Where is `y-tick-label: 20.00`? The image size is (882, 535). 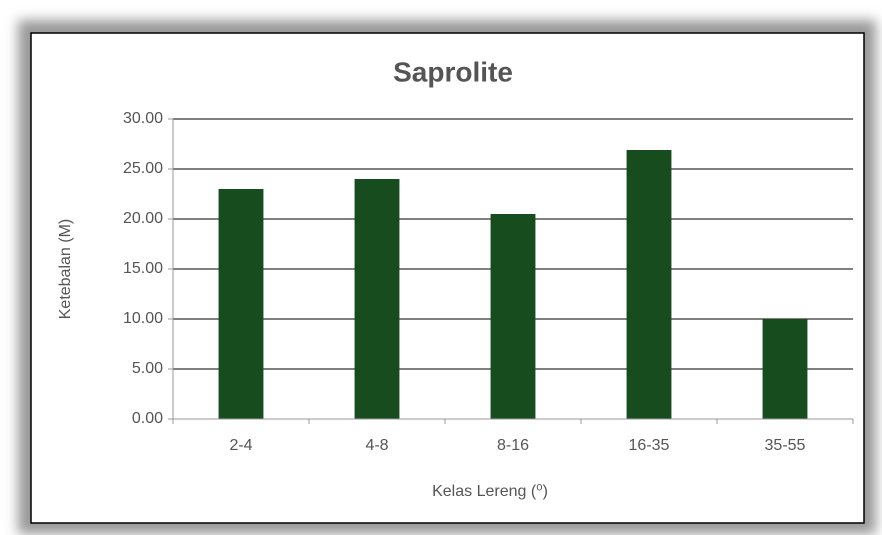
y-tick-label: 20.00 is located at coordinates (143, 218).